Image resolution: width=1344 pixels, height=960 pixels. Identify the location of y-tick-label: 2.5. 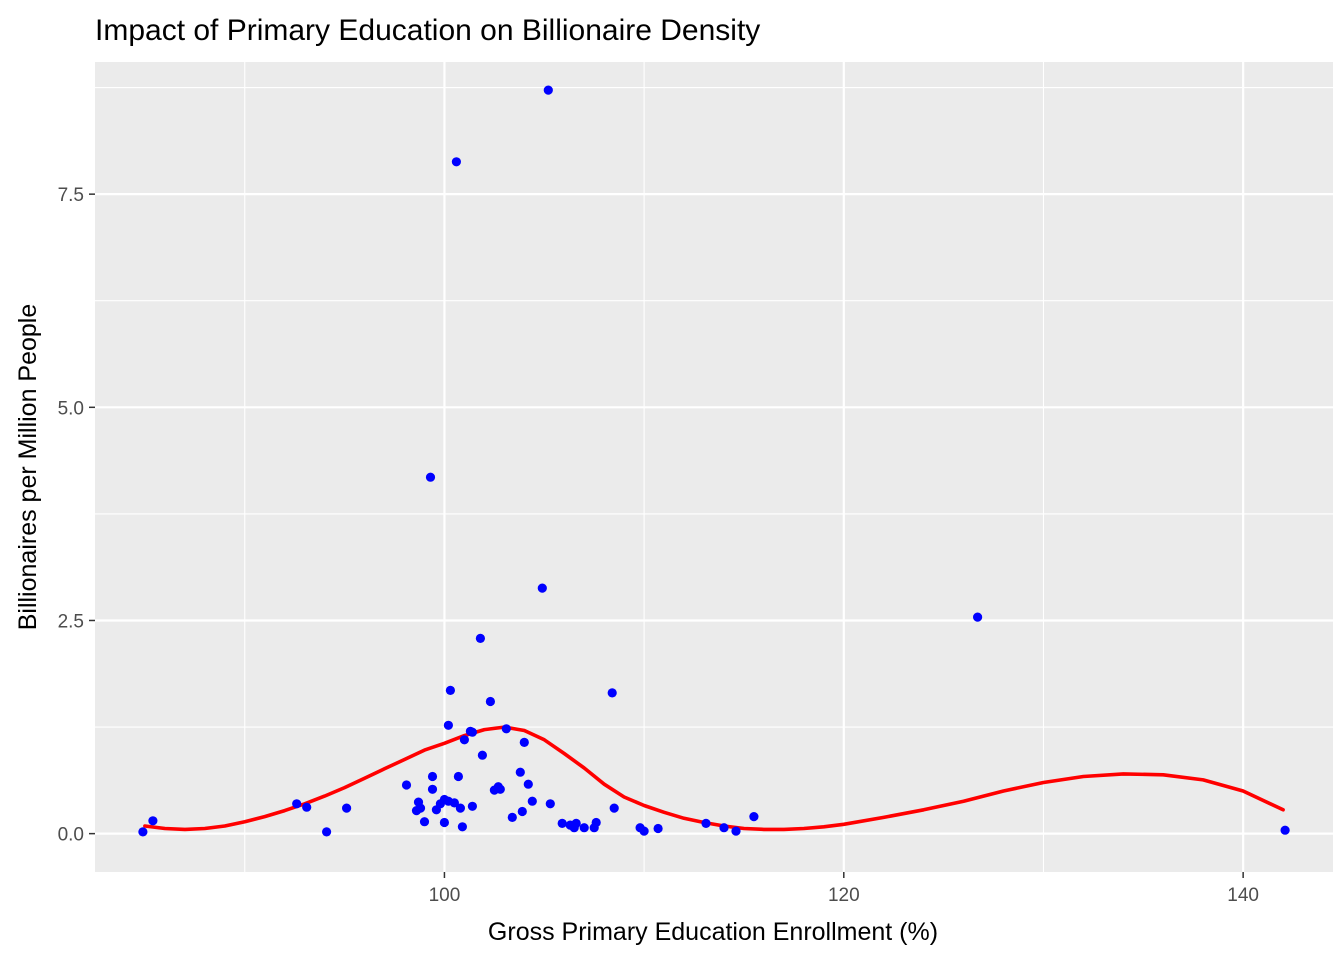
(71, 621).